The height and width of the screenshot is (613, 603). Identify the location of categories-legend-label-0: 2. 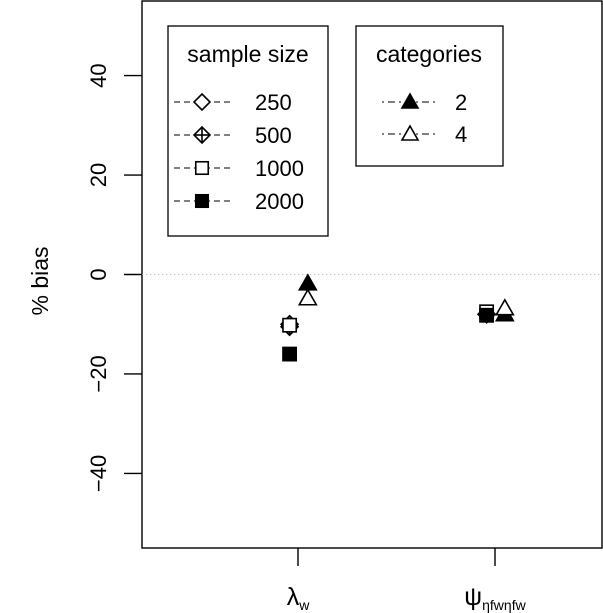
(461, 102).